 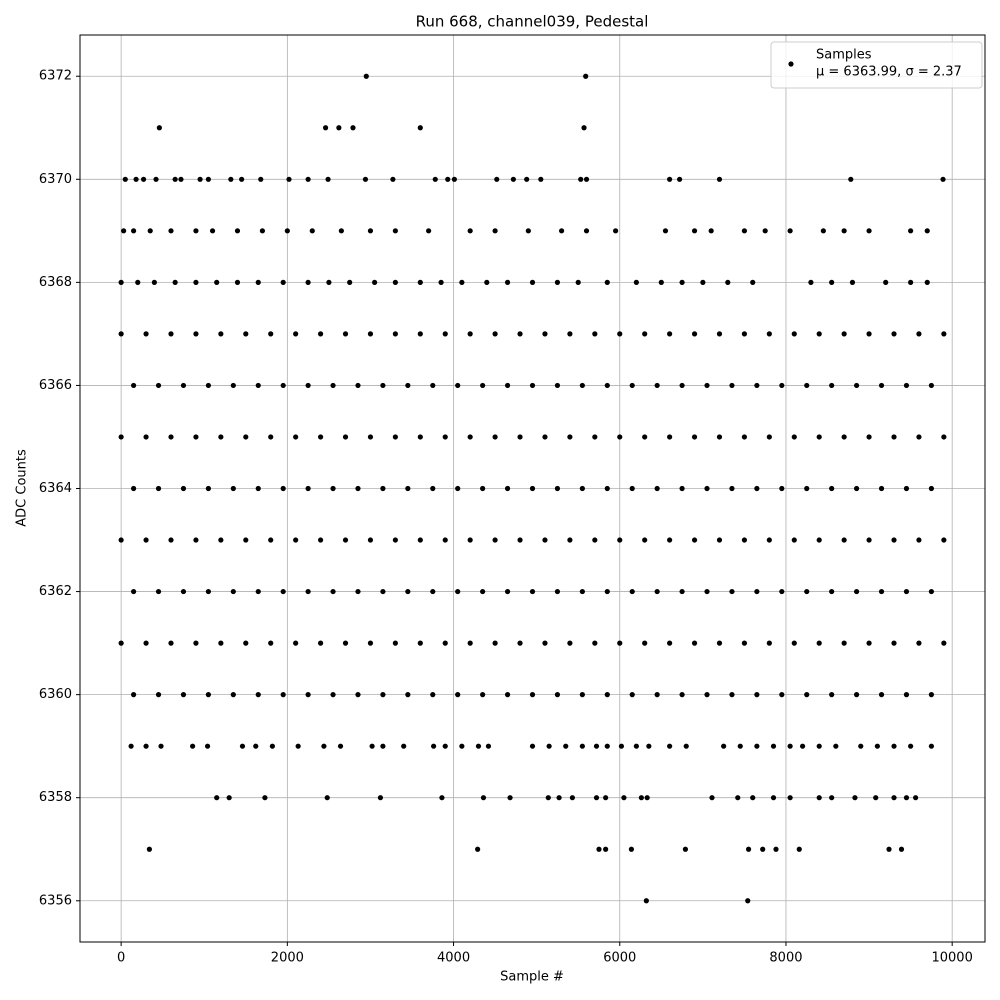 I want to click on y-tick-label: 6366, so click(x=55, y=385).